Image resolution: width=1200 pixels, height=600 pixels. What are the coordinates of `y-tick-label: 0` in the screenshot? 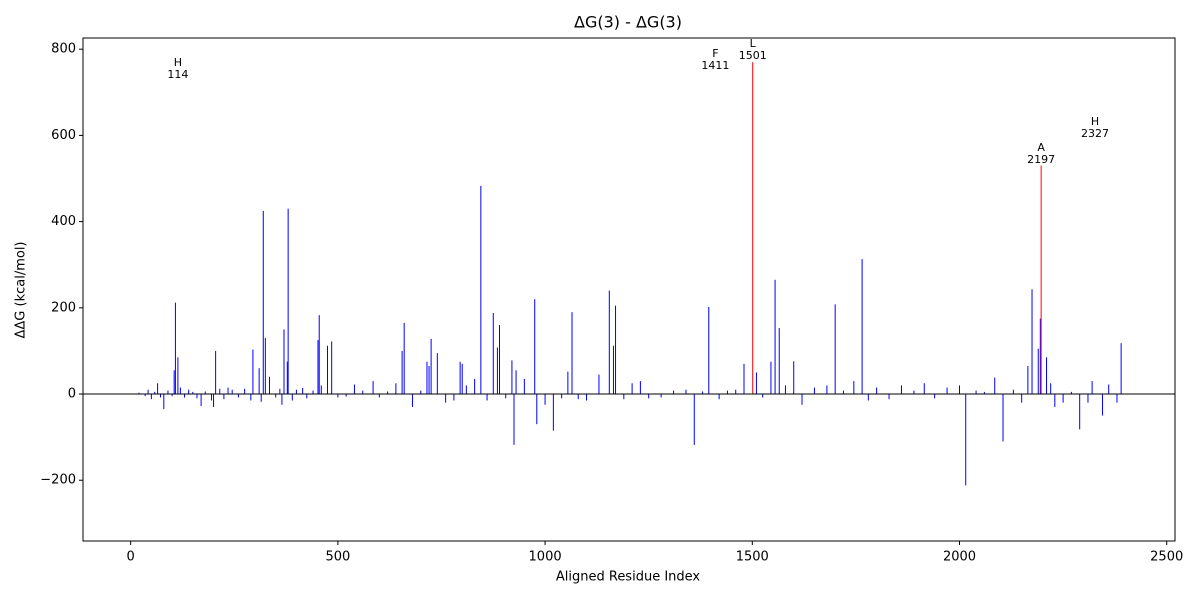 It's located at (72, 394).